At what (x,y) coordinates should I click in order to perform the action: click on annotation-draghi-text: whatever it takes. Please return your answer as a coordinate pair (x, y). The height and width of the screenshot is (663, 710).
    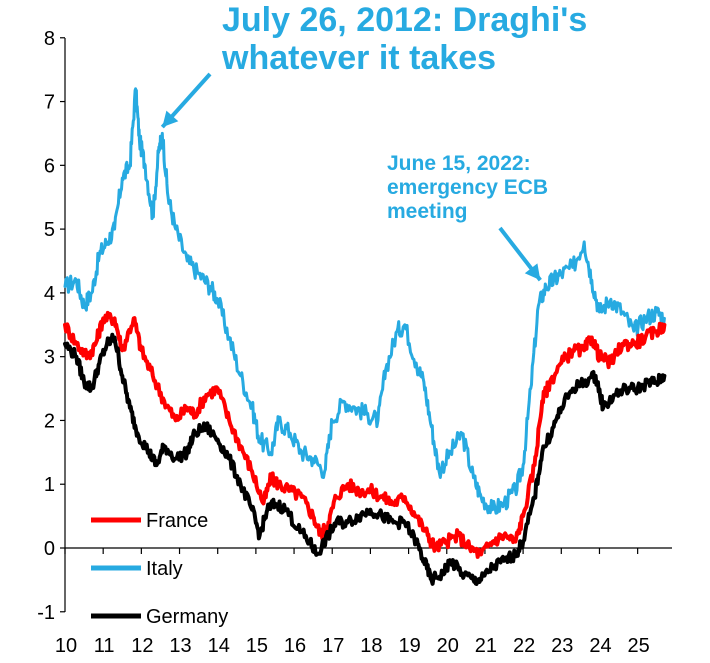
    Looking at the image, I should click on (358, 58).